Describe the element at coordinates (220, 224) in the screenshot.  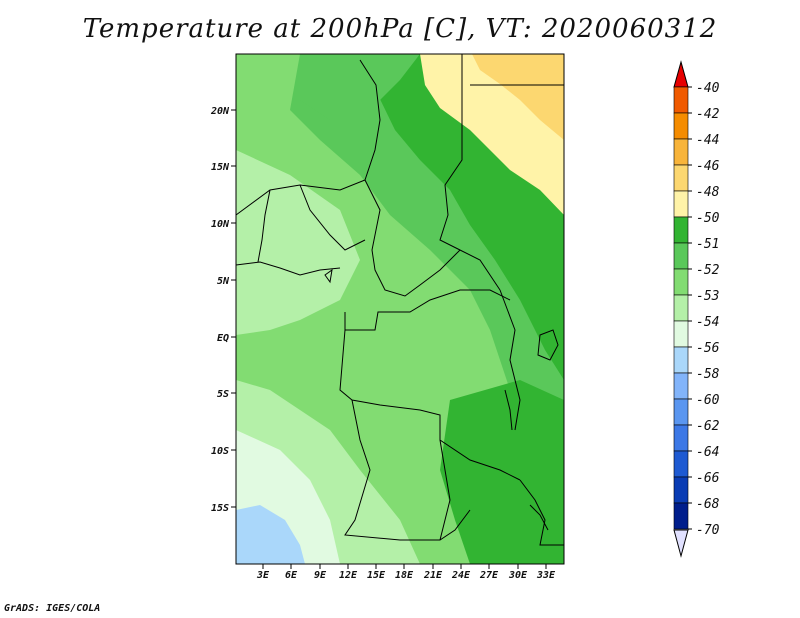
I see `lat-tick-label: 10N` at that location.